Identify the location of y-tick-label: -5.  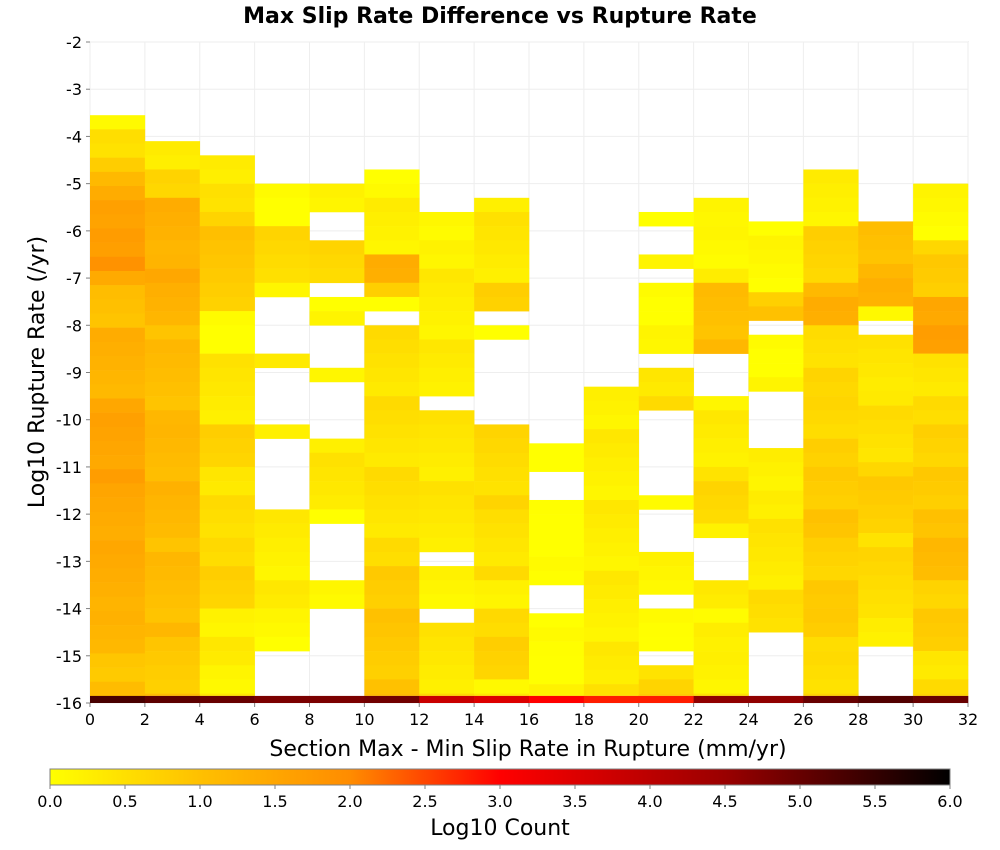
(74, 184).